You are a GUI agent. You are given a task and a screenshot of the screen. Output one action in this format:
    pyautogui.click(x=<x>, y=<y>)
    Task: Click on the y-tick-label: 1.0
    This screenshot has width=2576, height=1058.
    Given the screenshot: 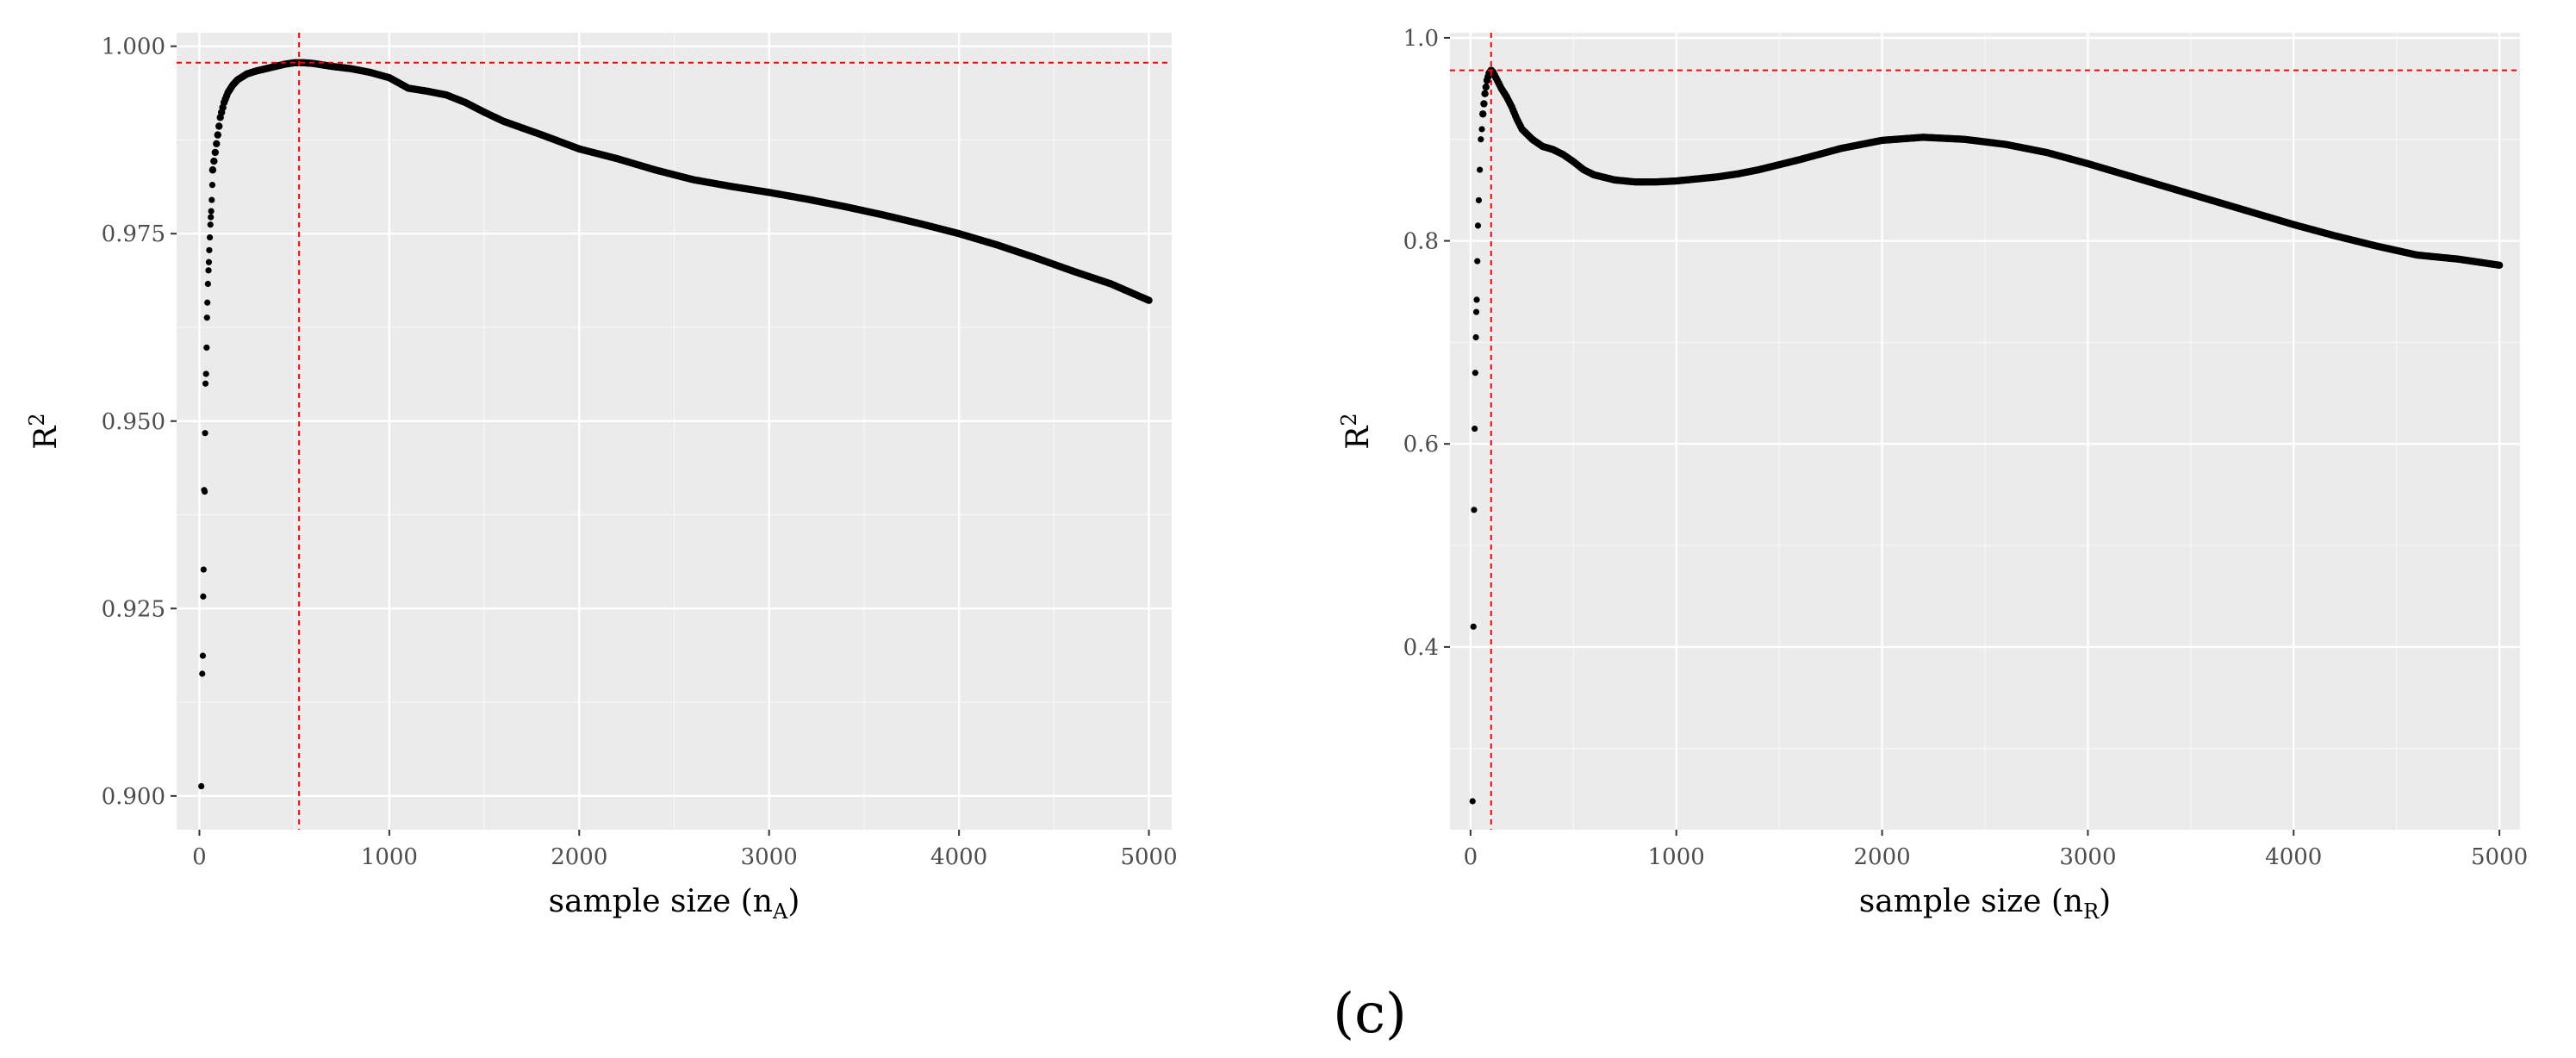 What is the action you would take?
    pyautogui.click(x=1421, y=39)
    